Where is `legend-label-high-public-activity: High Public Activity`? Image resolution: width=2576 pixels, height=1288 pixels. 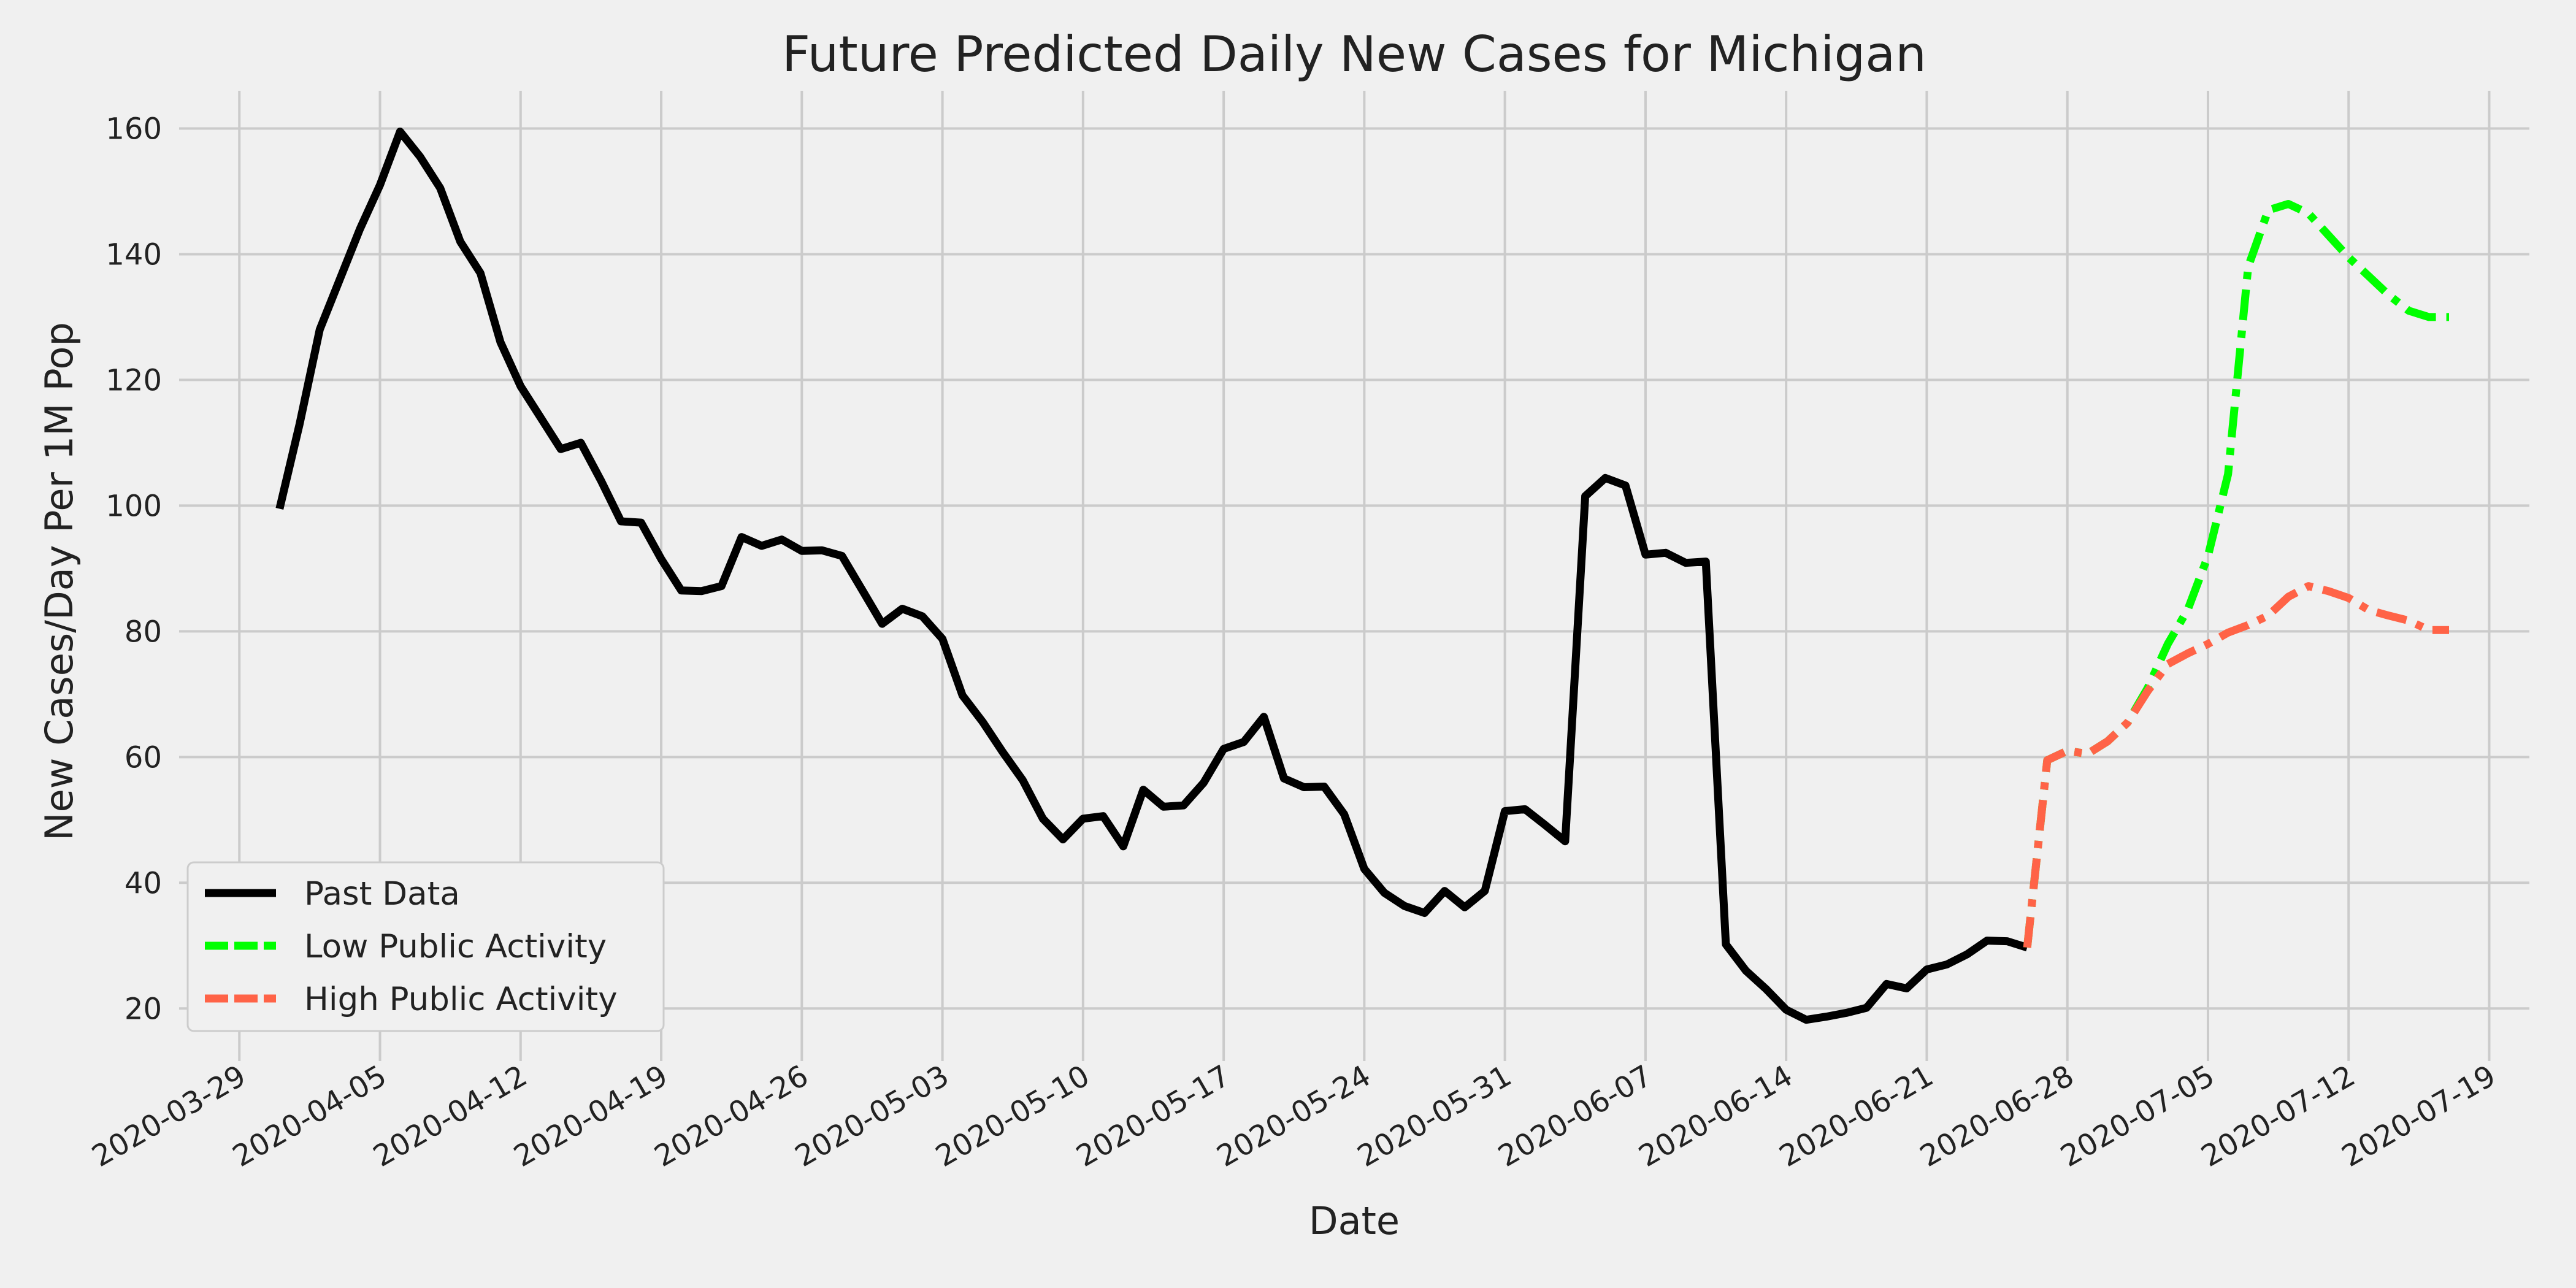
legend-label-high-public-activity: High Public Activity is located at coordinates (461, 999).